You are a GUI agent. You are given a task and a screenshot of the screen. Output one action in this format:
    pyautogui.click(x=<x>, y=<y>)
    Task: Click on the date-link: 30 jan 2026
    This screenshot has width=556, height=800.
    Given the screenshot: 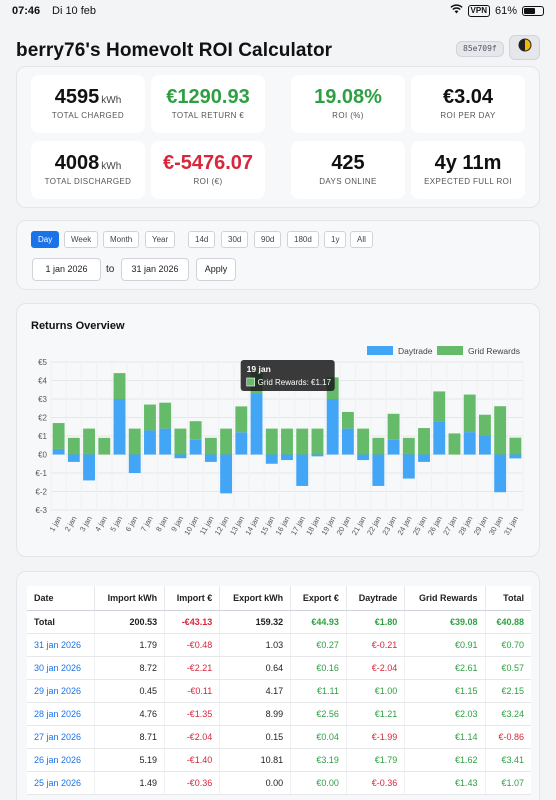 What is the action you would take?
    pyautogui.click(x=58, y=667)
    